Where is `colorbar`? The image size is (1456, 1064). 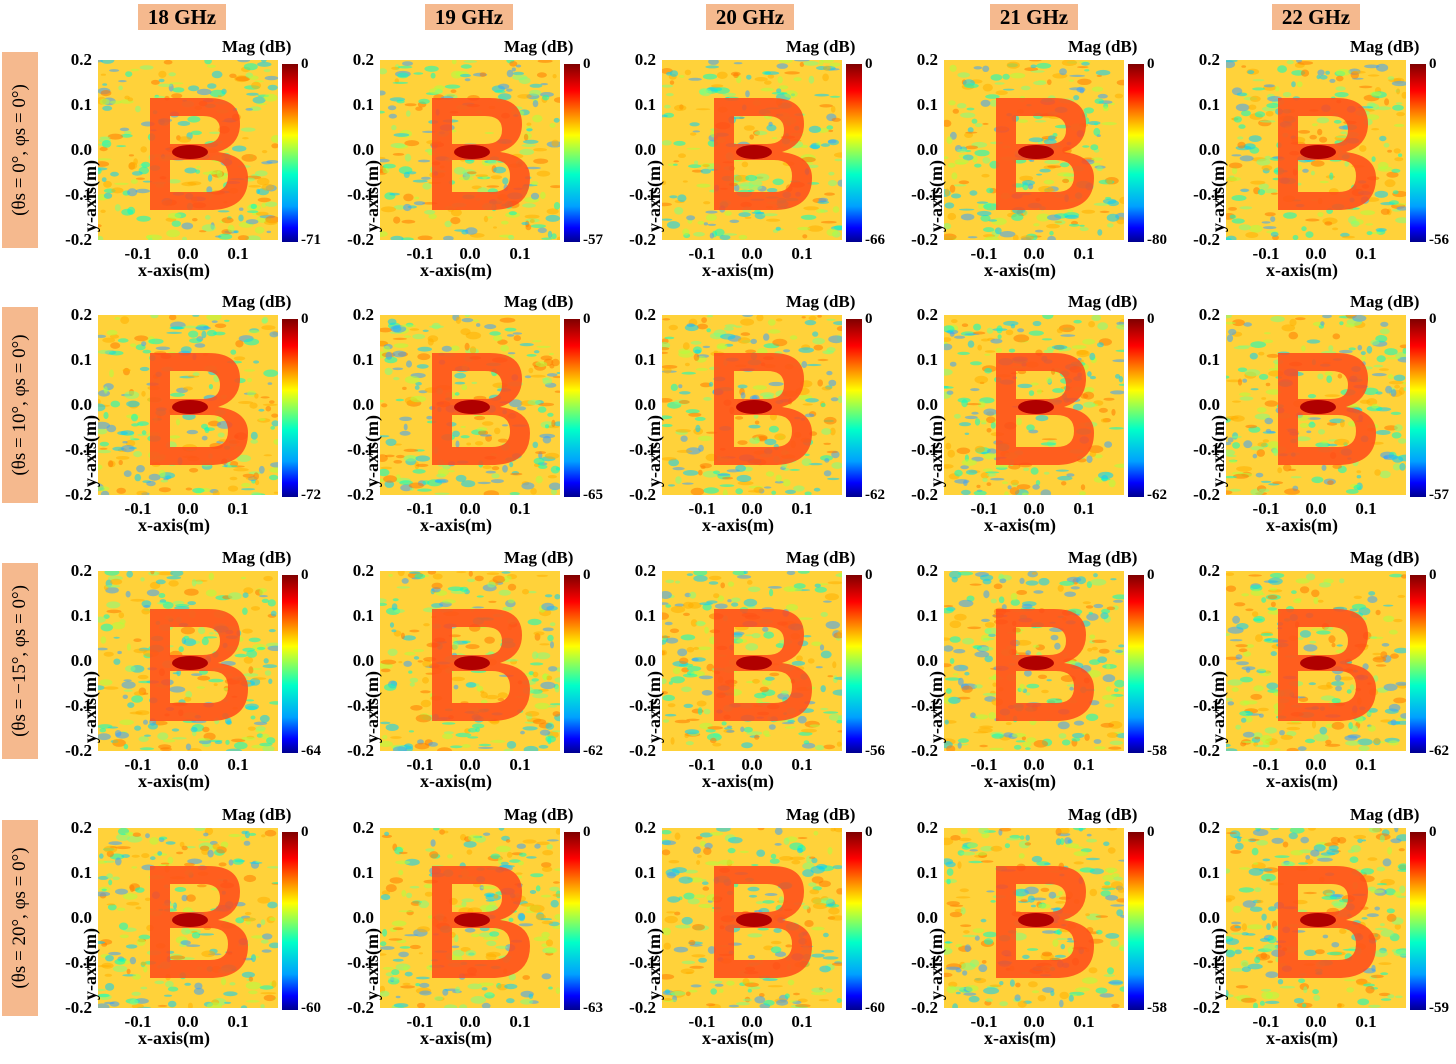
colorbar is located at coordinates (572, 408).